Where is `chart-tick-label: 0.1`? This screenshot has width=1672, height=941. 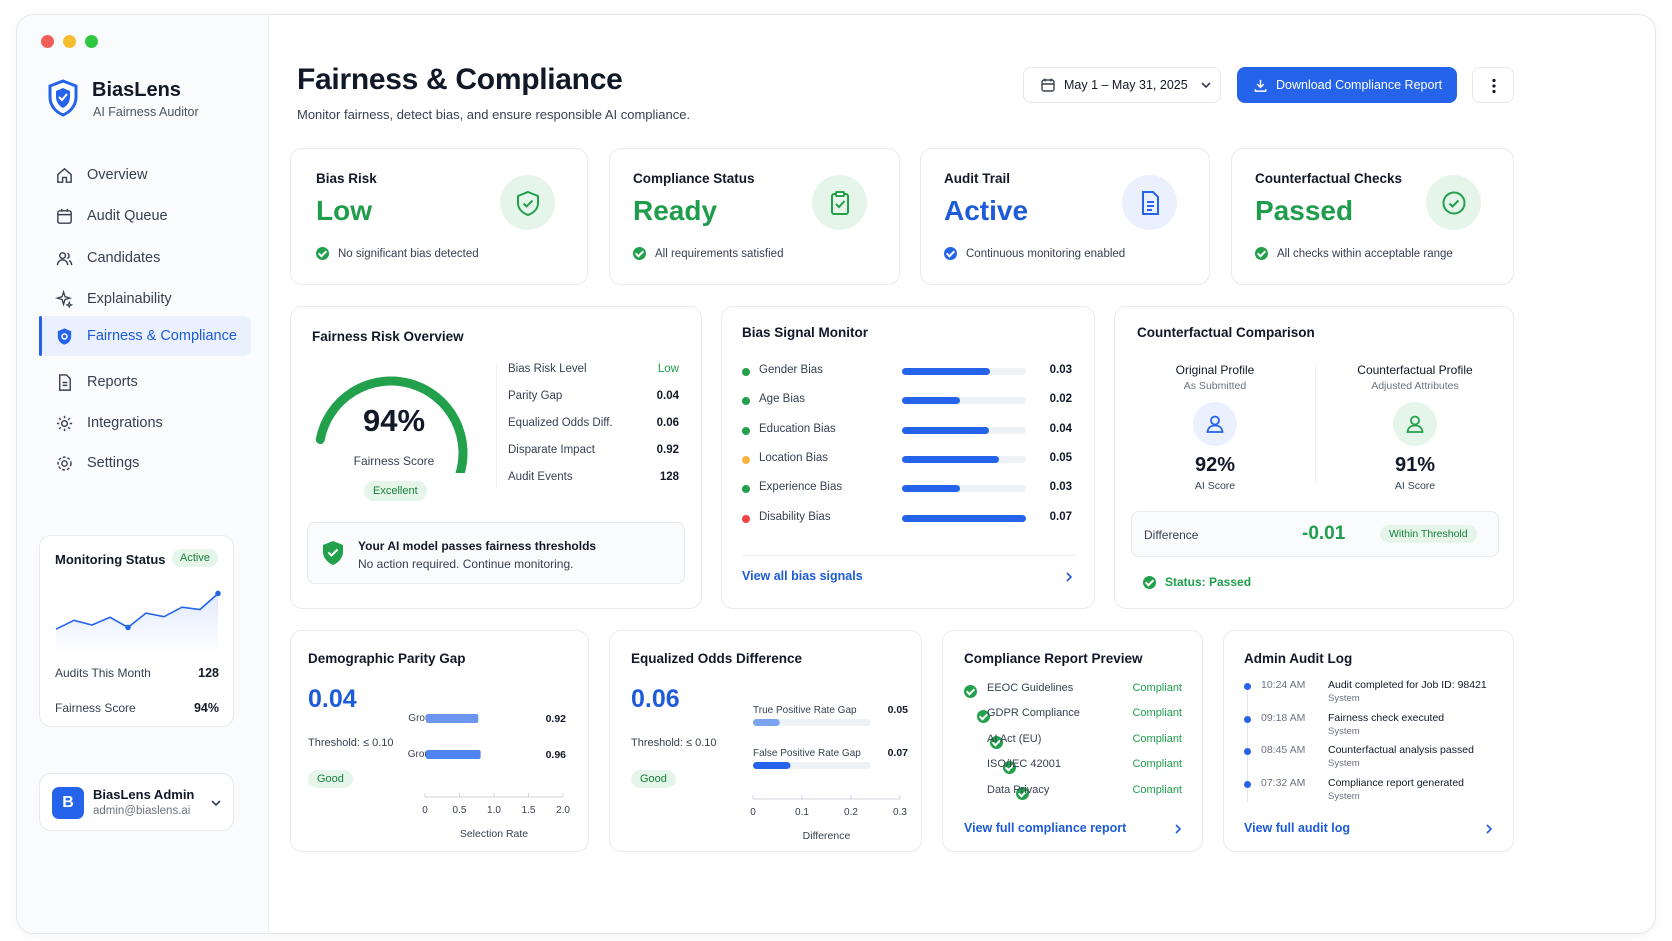
chart-tick-label: 0.1 is located at coordinates (802, 812).